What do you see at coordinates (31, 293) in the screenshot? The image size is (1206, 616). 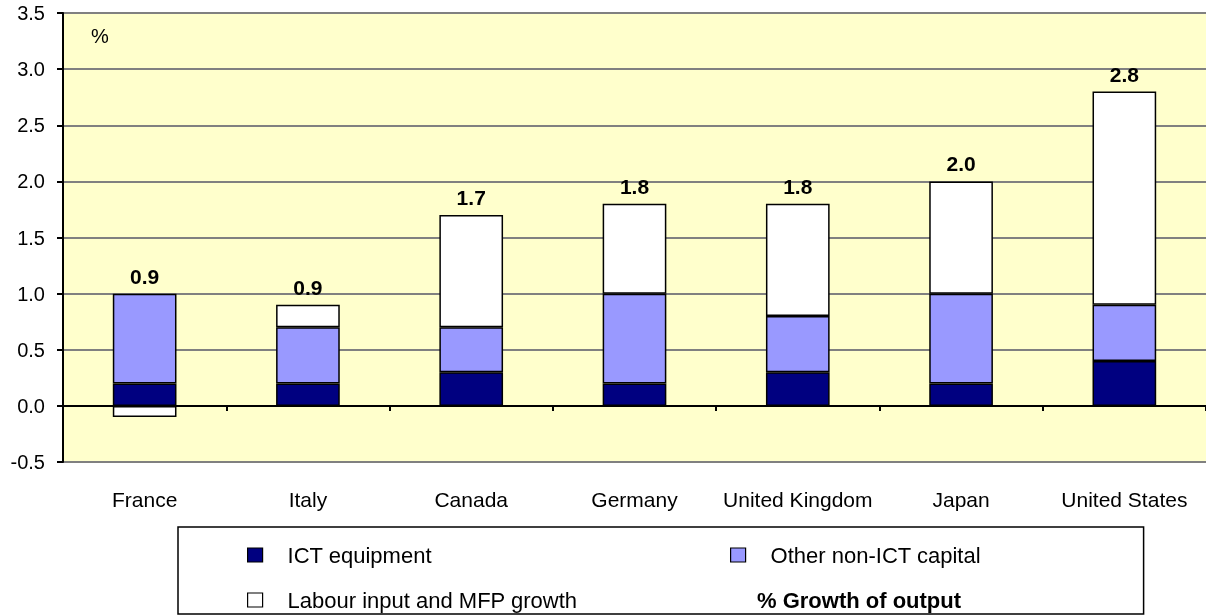 I see `y-tick-label: 1.0` at bounding box center [31, 293].